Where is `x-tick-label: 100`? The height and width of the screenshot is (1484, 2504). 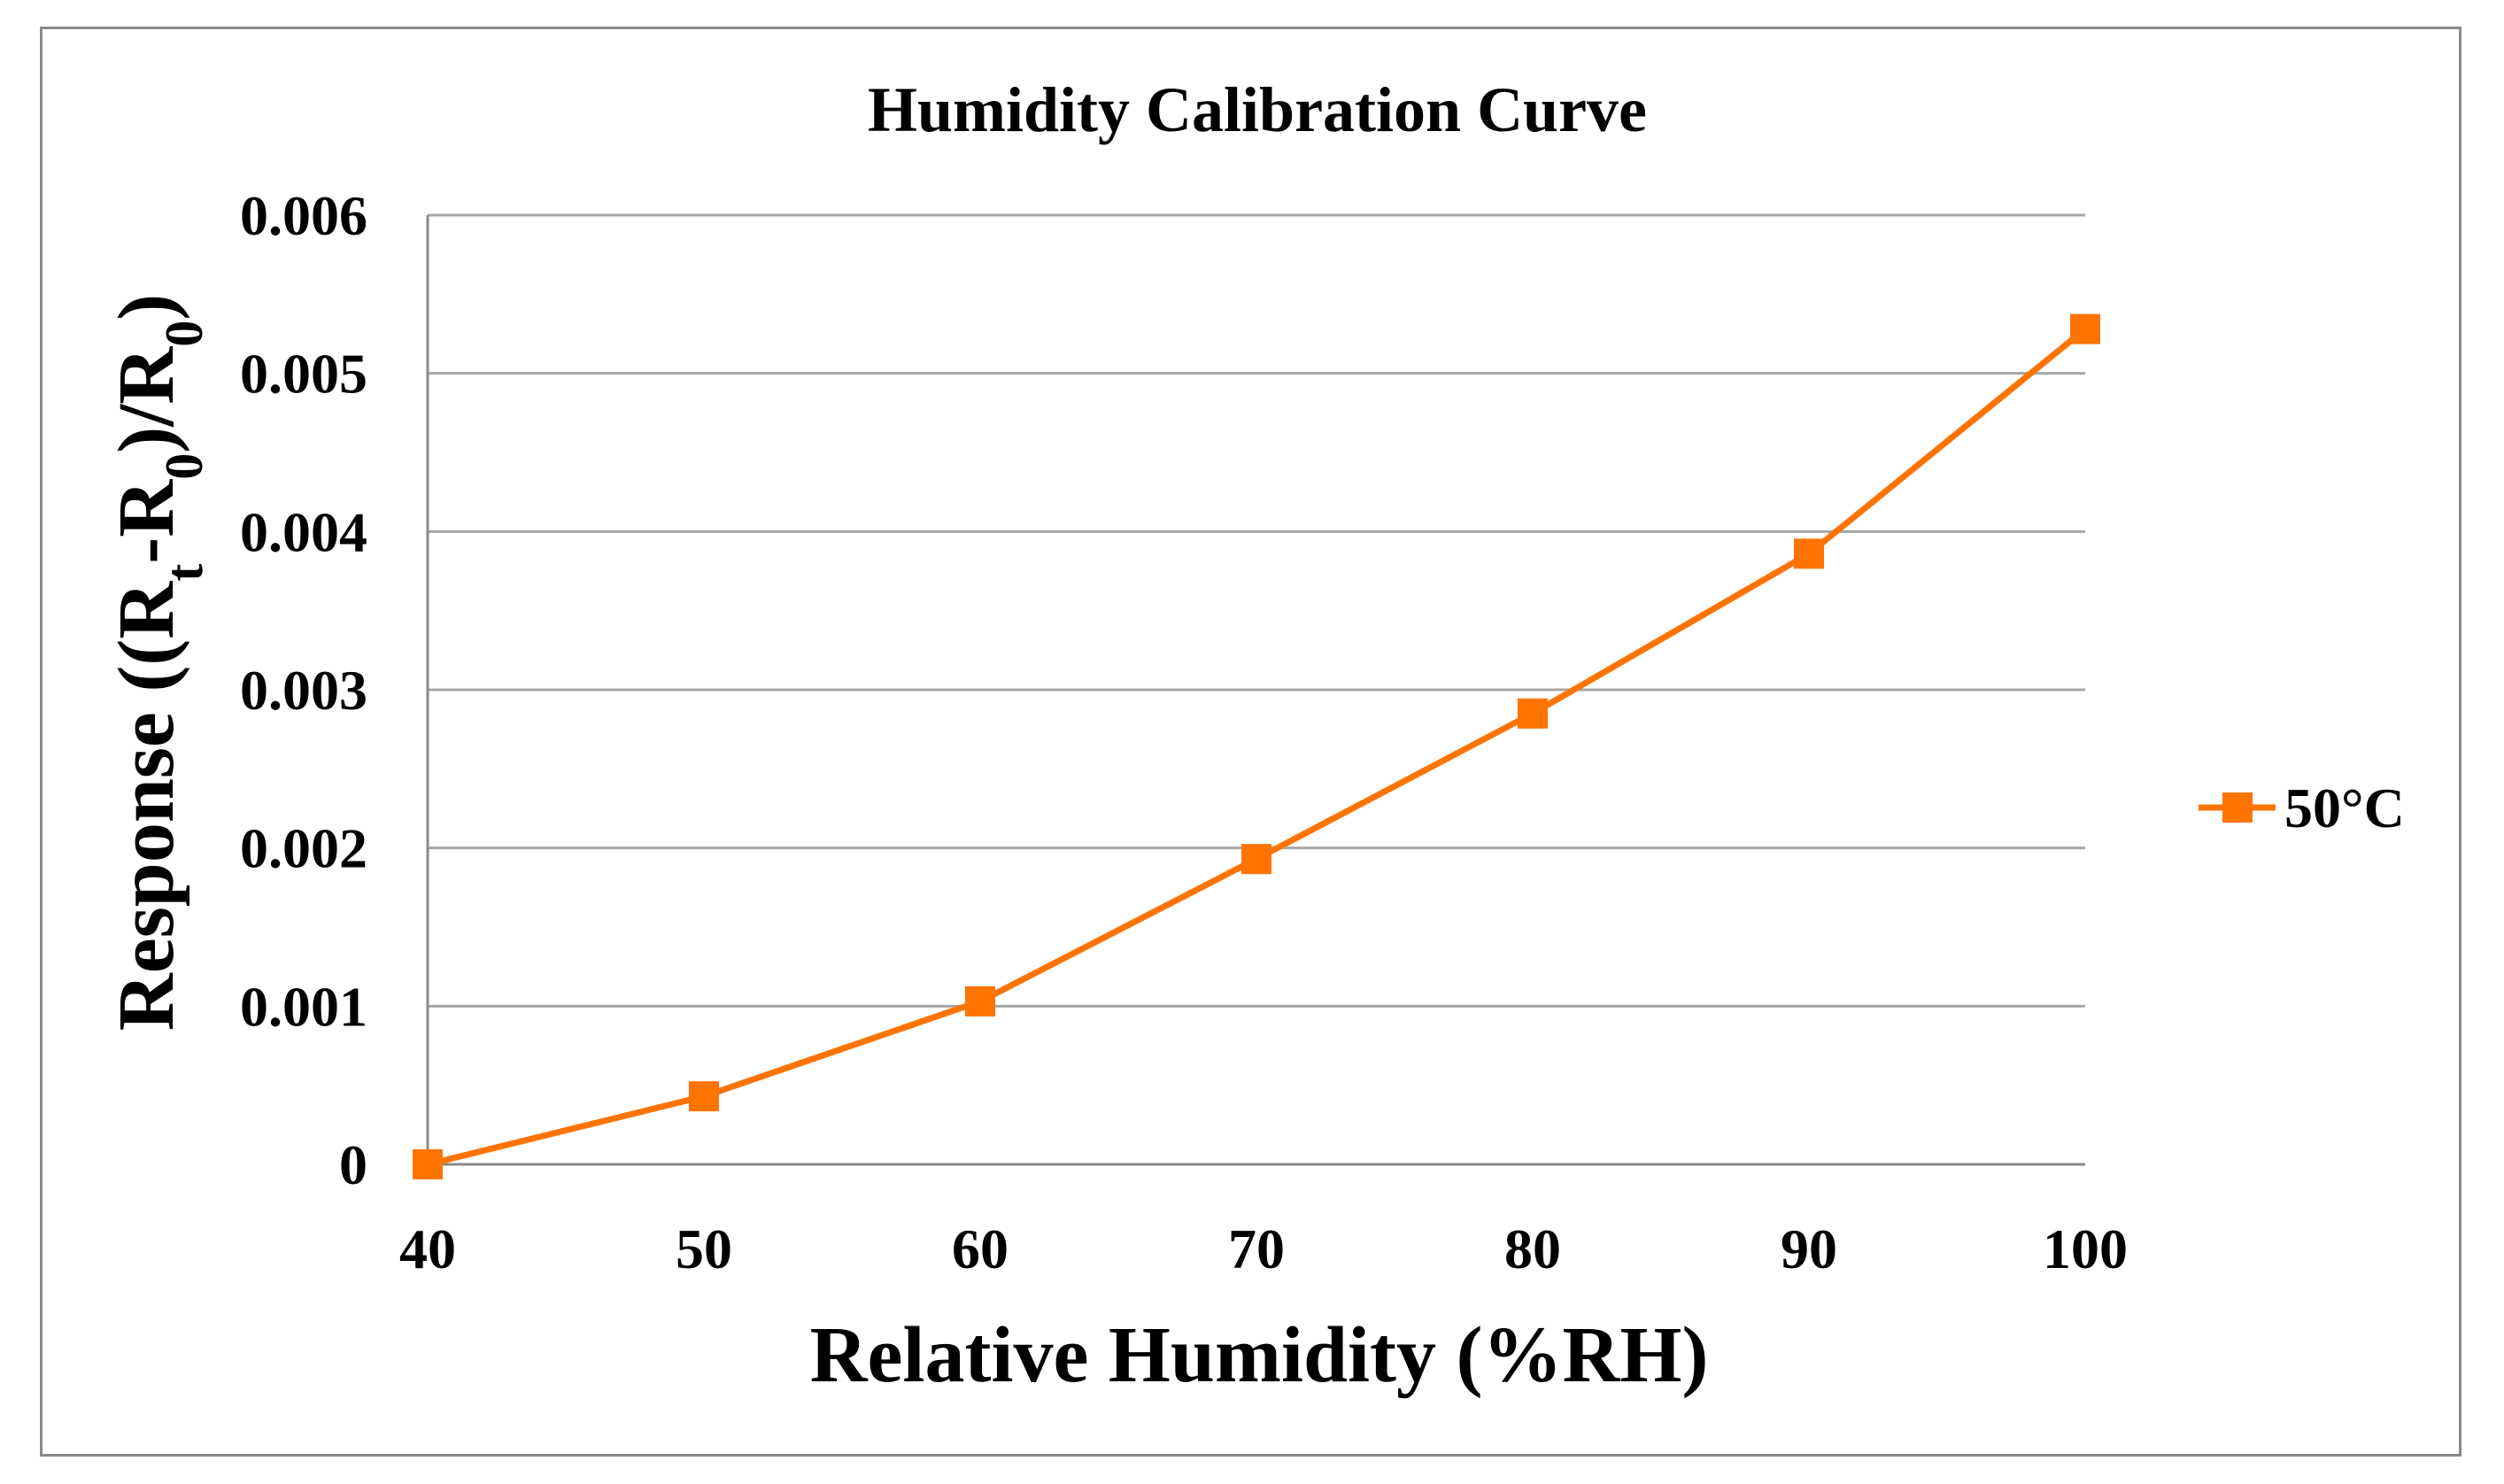
x-tick-label: 100 is located at coordinates (2085, 1248).